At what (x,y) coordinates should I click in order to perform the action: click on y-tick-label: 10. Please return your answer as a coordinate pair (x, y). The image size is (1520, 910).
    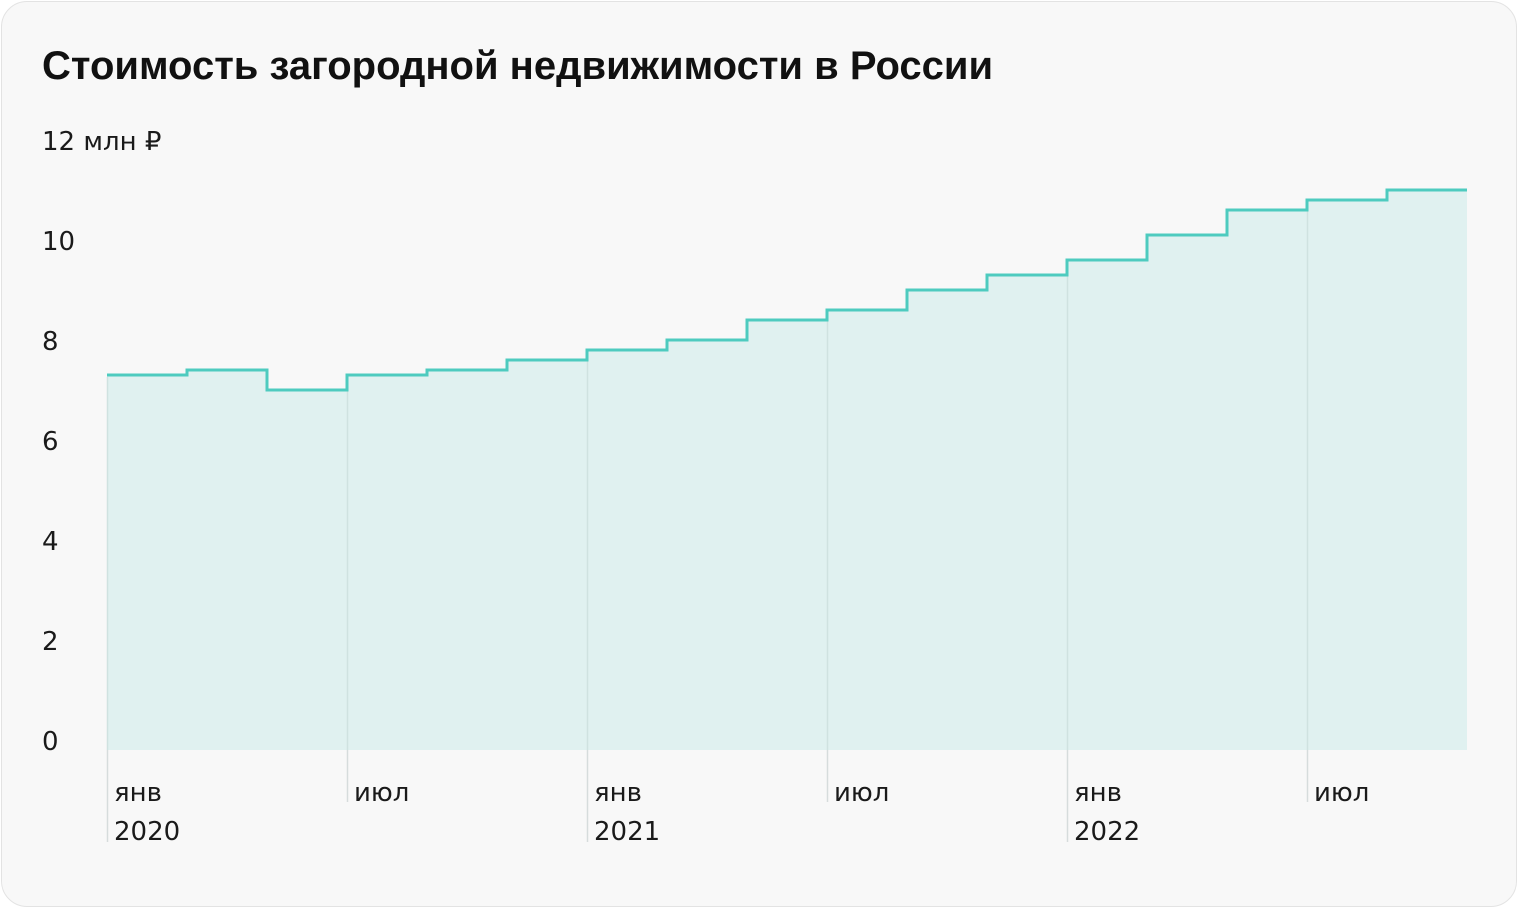
    Looking at the image, I should click on (58, 242).